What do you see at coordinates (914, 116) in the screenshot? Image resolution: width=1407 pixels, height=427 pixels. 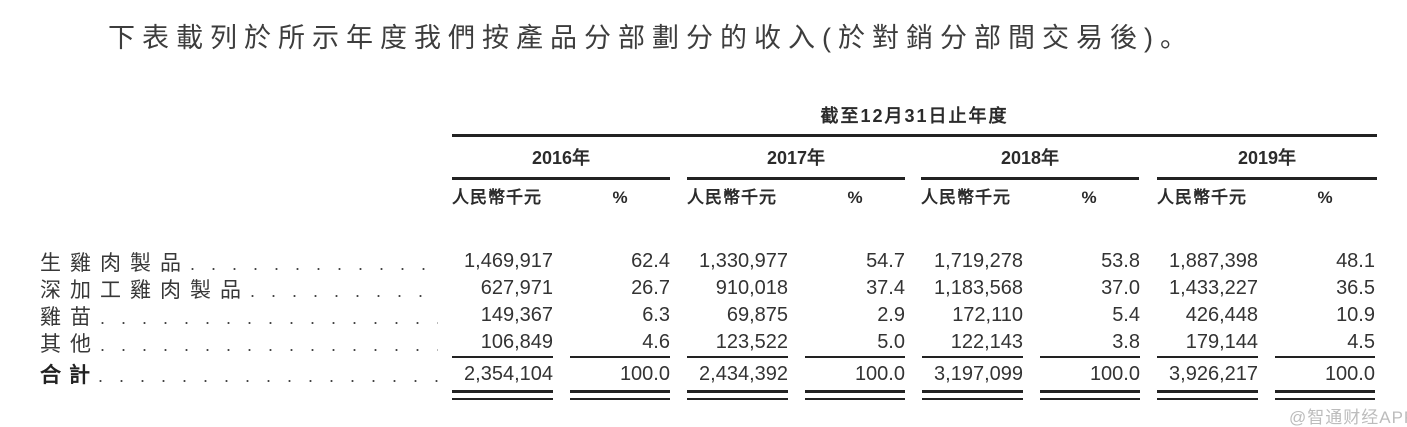 I see `period-header: 截至12月31日止年度` at bounding box center [914, 116].